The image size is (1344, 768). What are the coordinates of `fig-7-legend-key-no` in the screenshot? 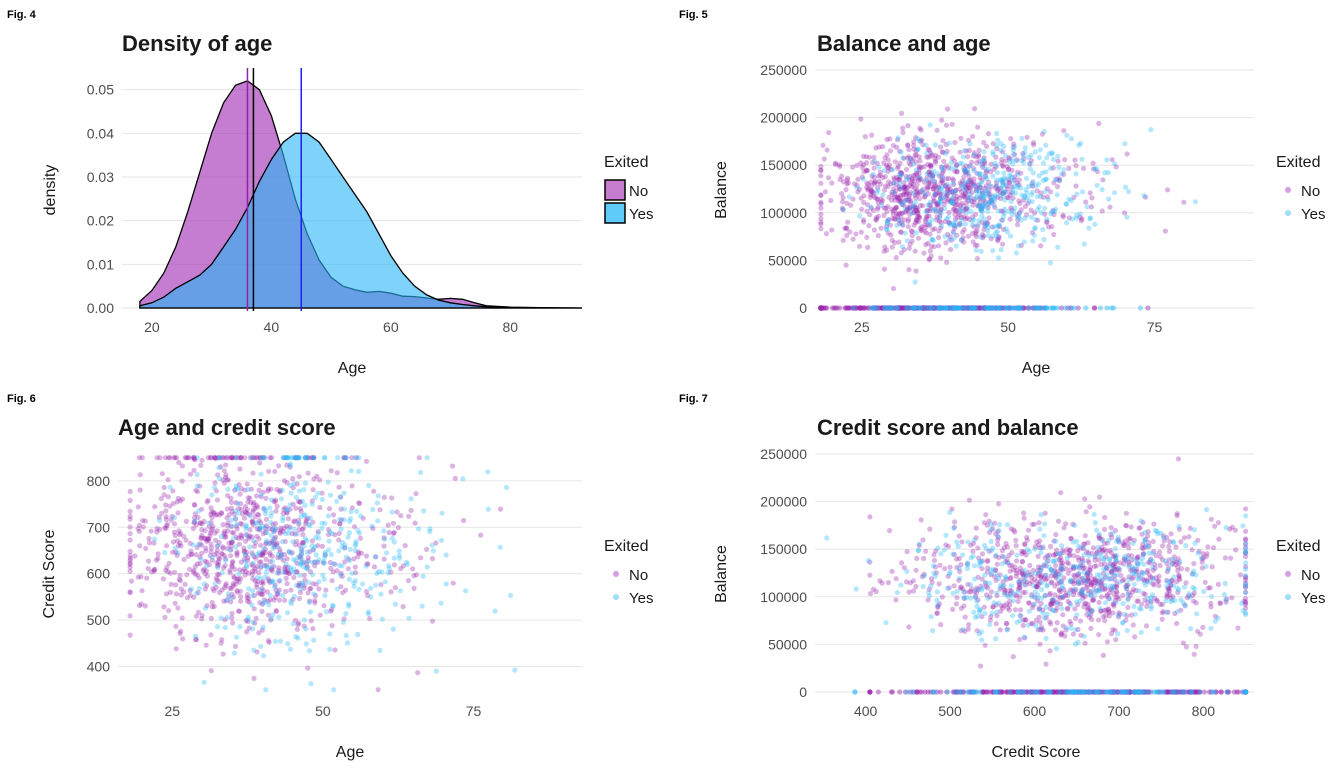 It's located at (1288, 574).